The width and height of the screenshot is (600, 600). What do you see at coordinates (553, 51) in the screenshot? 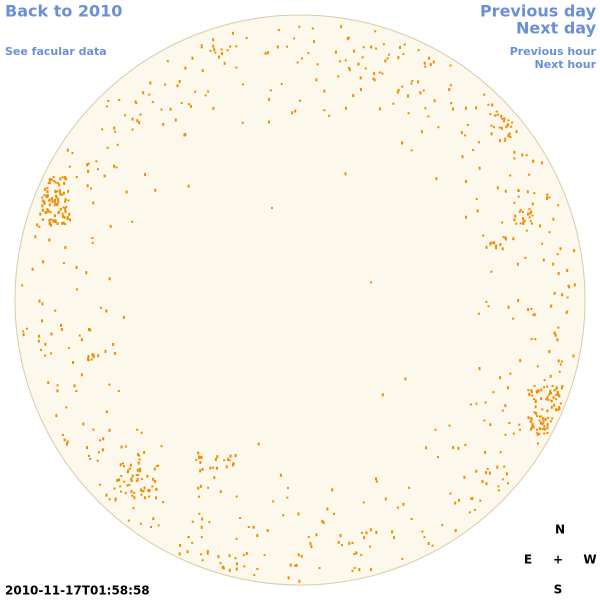
I see `previous-hour-link: Previous hour` at bounding box center [553, 51].